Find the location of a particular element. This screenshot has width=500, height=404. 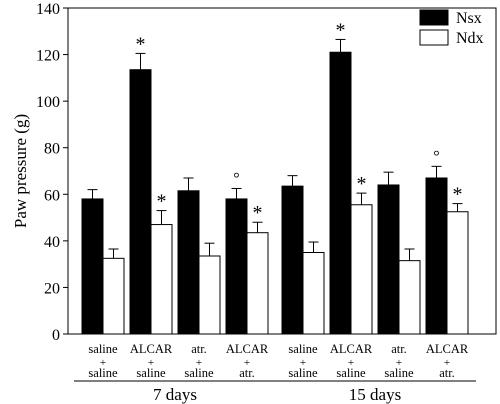

y-axis-label: Paw pressure (g) is located at coordinates (20, 171).